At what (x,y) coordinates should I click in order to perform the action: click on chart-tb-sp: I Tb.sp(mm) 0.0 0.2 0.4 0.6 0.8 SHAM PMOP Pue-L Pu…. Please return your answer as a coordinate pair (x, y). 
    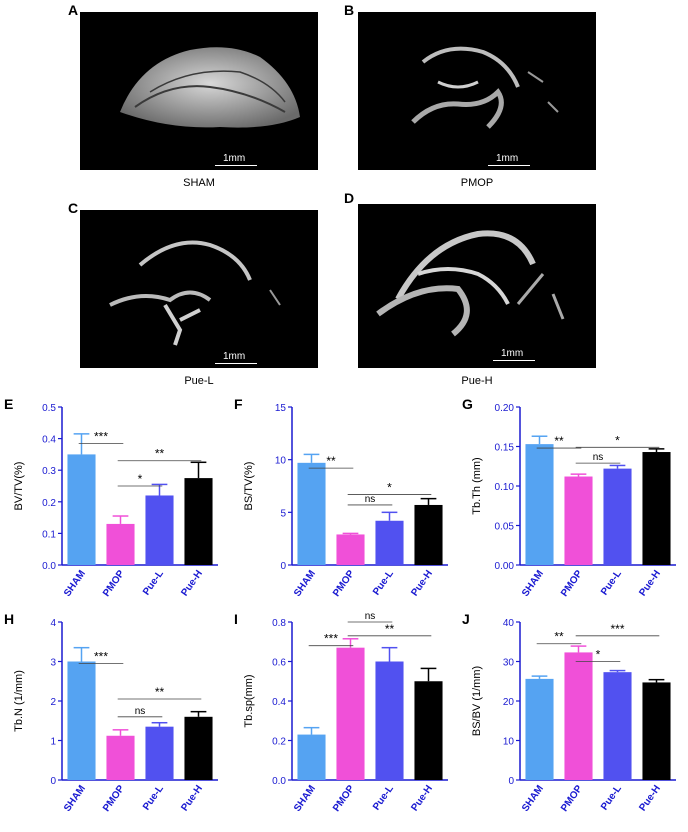
    Looking at the image, I should click on (345, 717).